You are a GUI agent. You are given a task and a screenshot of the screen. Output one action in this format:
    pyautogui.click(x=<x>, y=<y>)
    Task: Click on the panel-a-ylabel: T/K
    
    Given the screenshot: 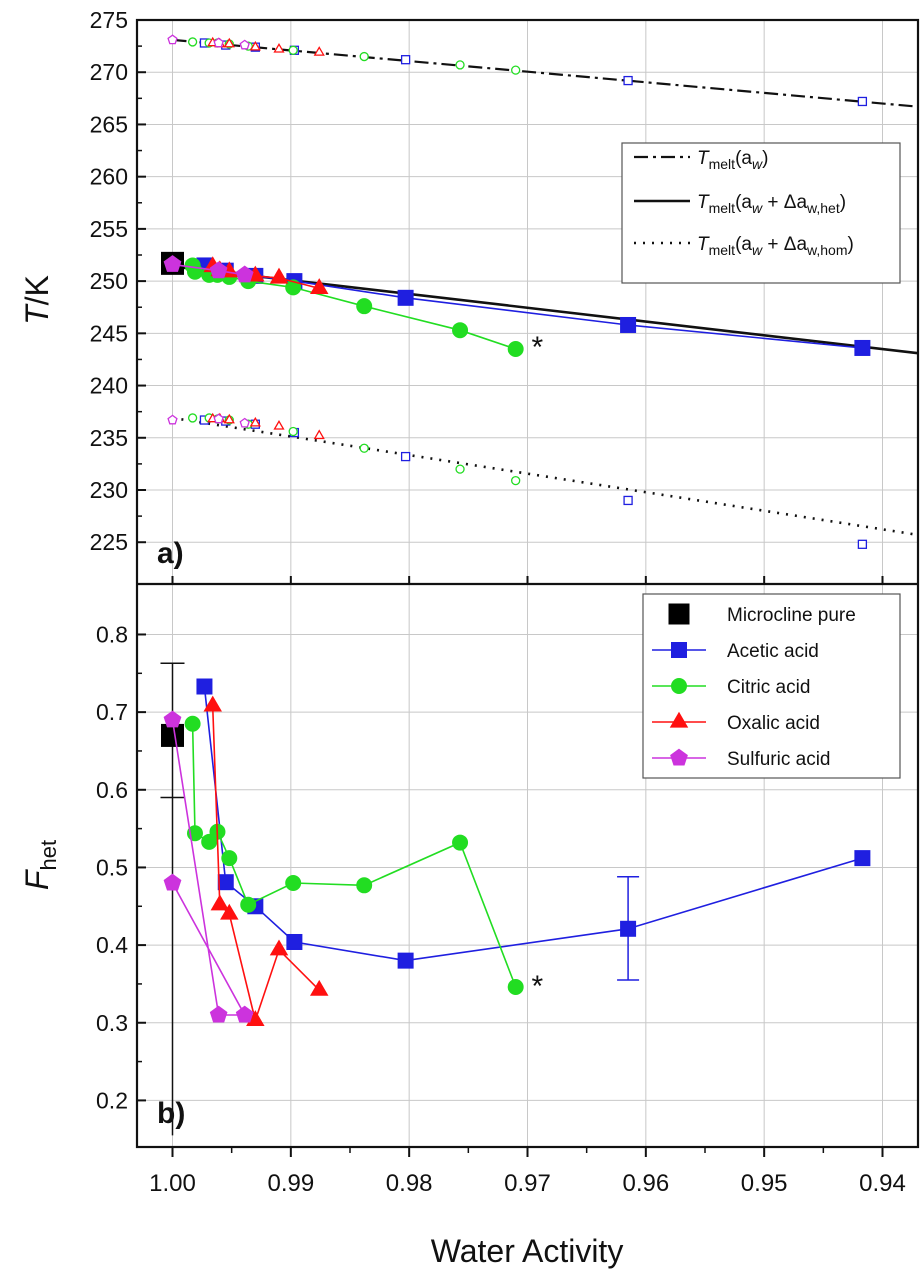 What is the action you would take?
    pyautogui.click(x=37, y=300)
    